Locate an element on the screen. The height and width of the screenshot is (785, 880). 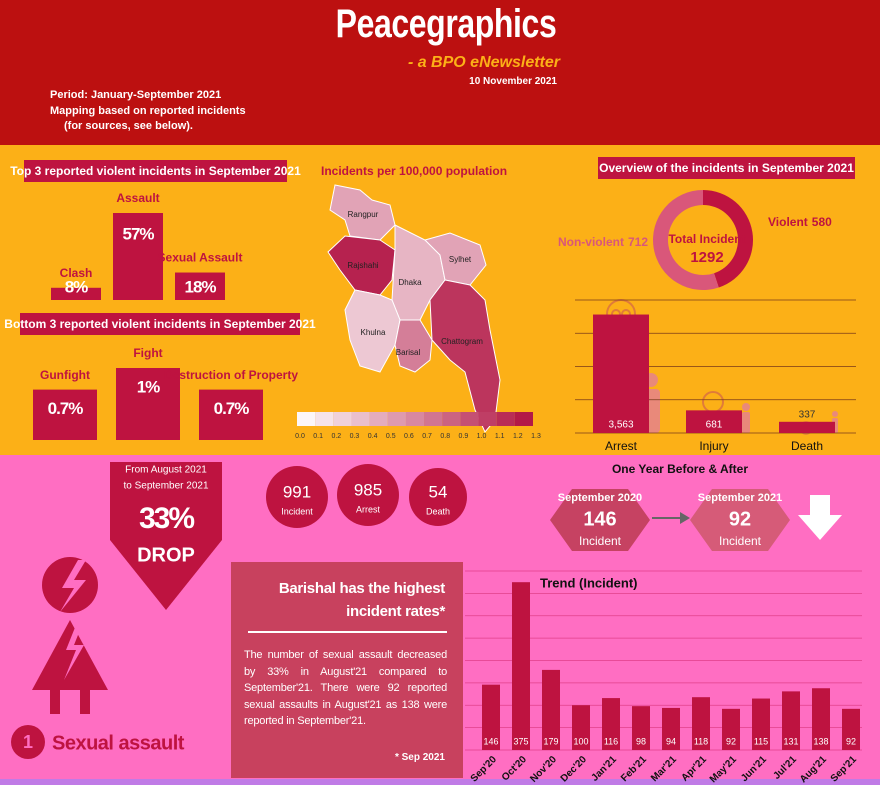
category-label: Mar'21 is located at coordinates (664, 769).